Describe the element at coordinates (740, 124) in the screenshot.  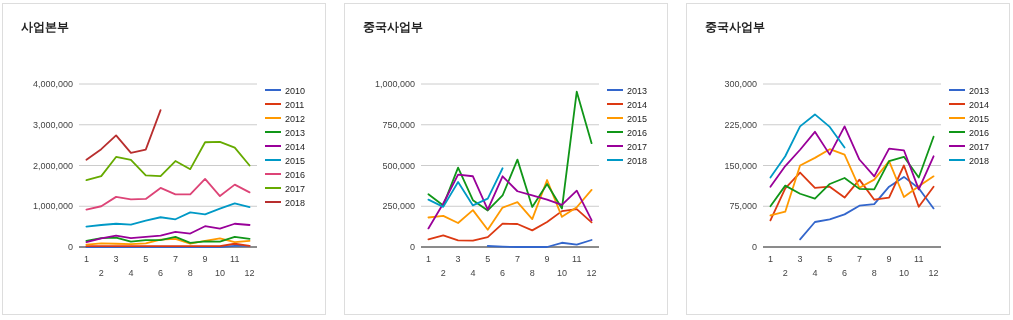
I see `y-tick-label: 225,000` at that location.